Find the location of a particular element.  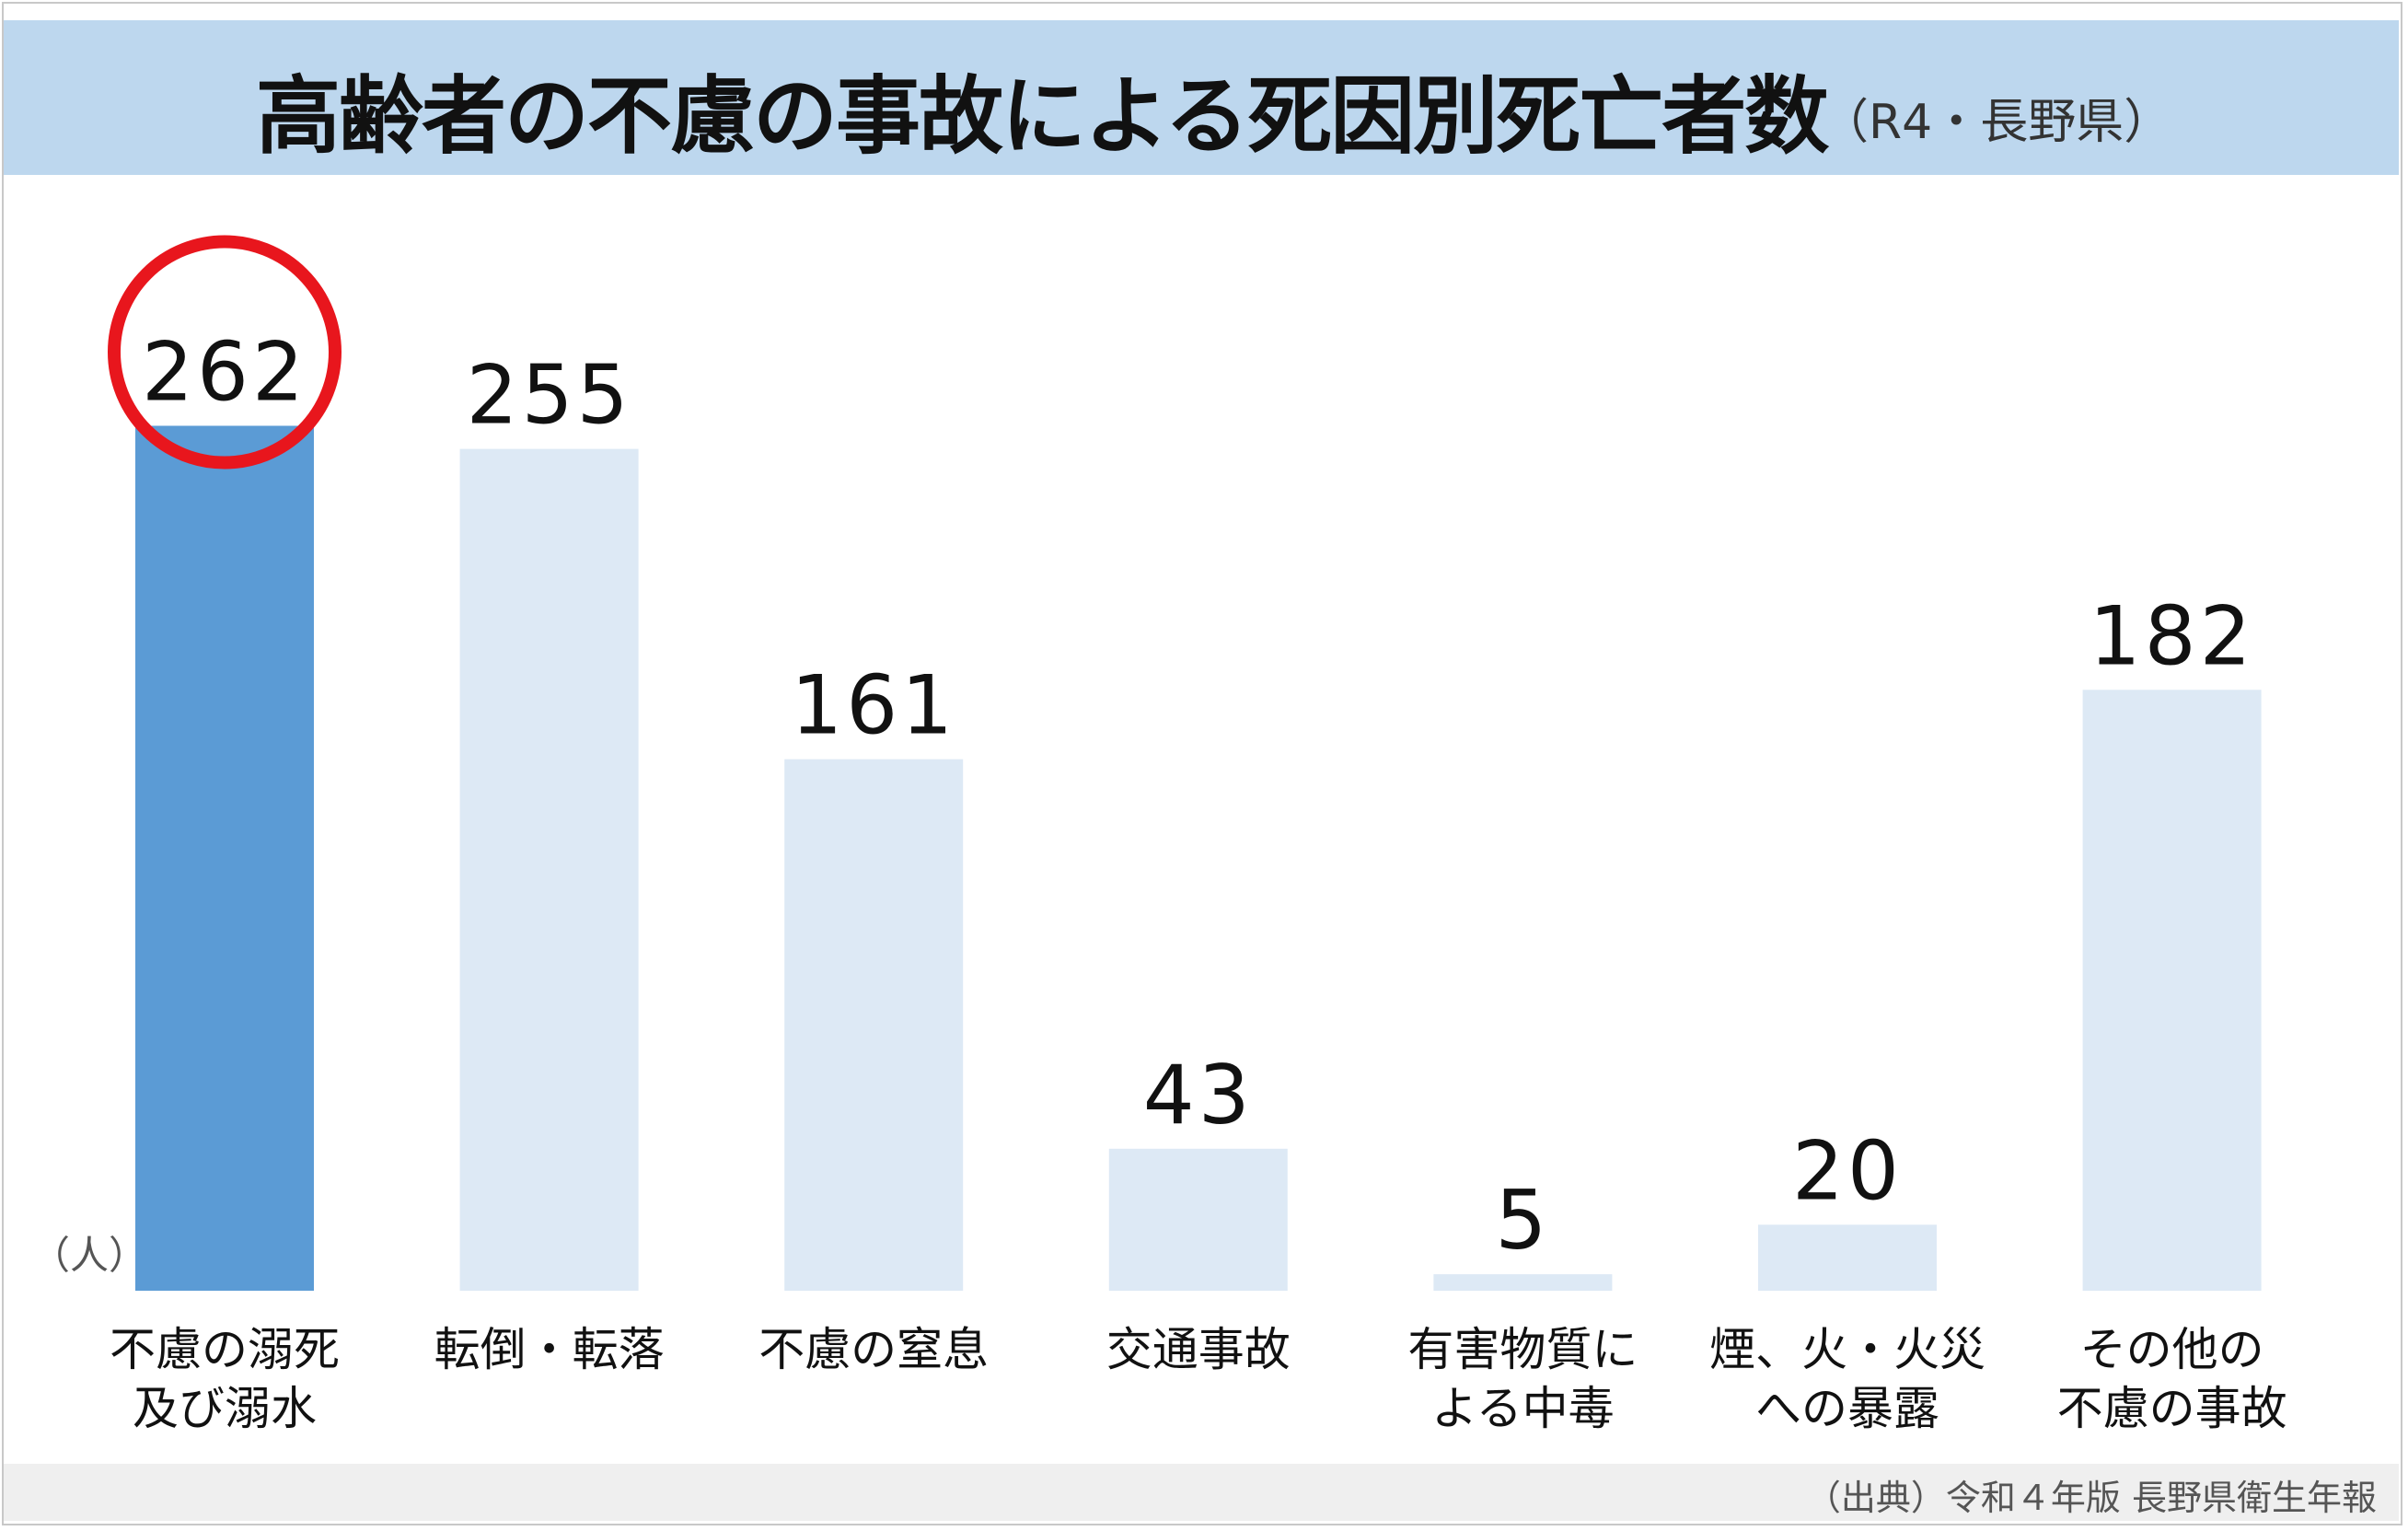

category-label-5-0: 煙、火・火災 is located at coordinates (1847, 1349).